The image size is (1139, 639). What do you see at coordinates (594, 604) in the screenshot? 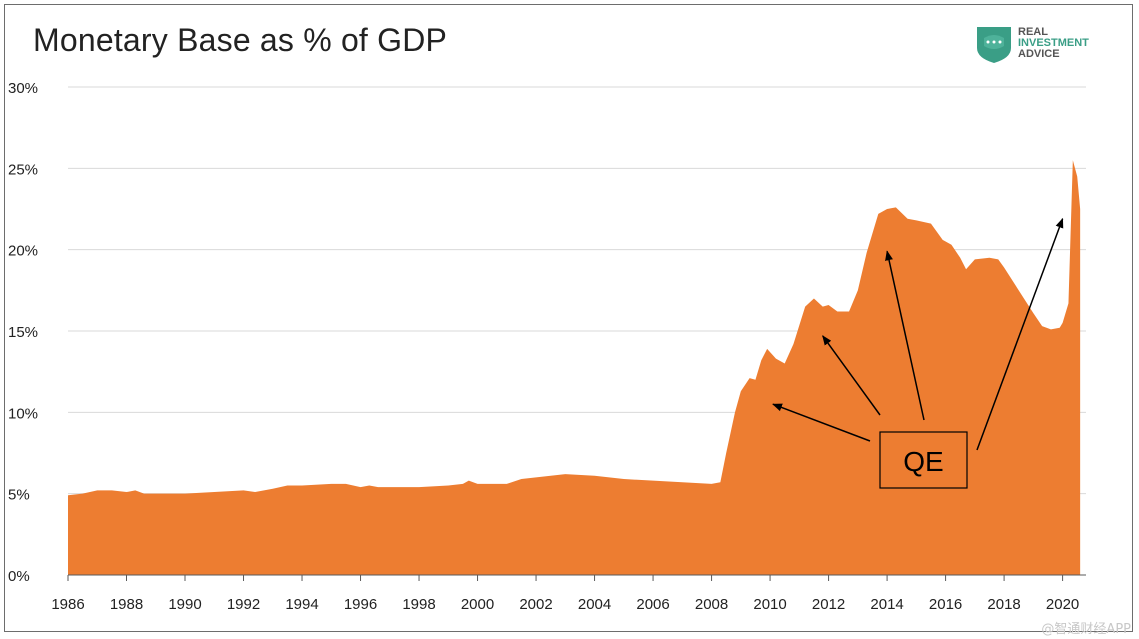
I see `x-tick-label: 2004` at bounding box center [594, 604].